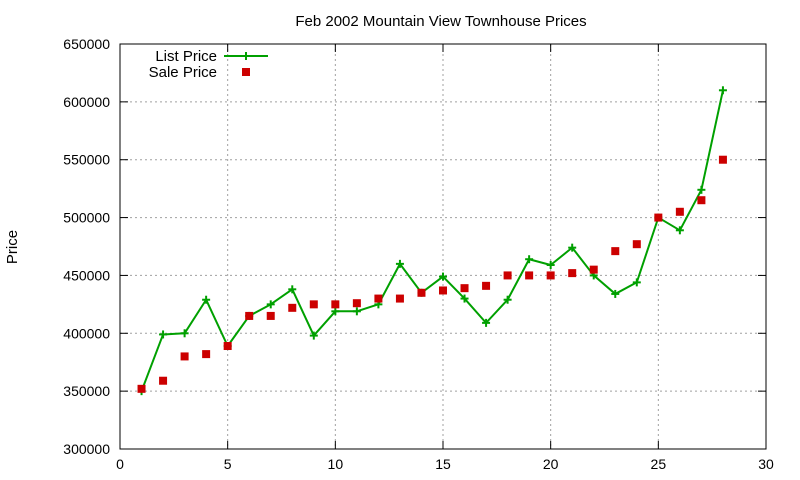  Describe the element at coordinates (766, 464) in the screenshot. I see `x-tick-label: 30` at that location.